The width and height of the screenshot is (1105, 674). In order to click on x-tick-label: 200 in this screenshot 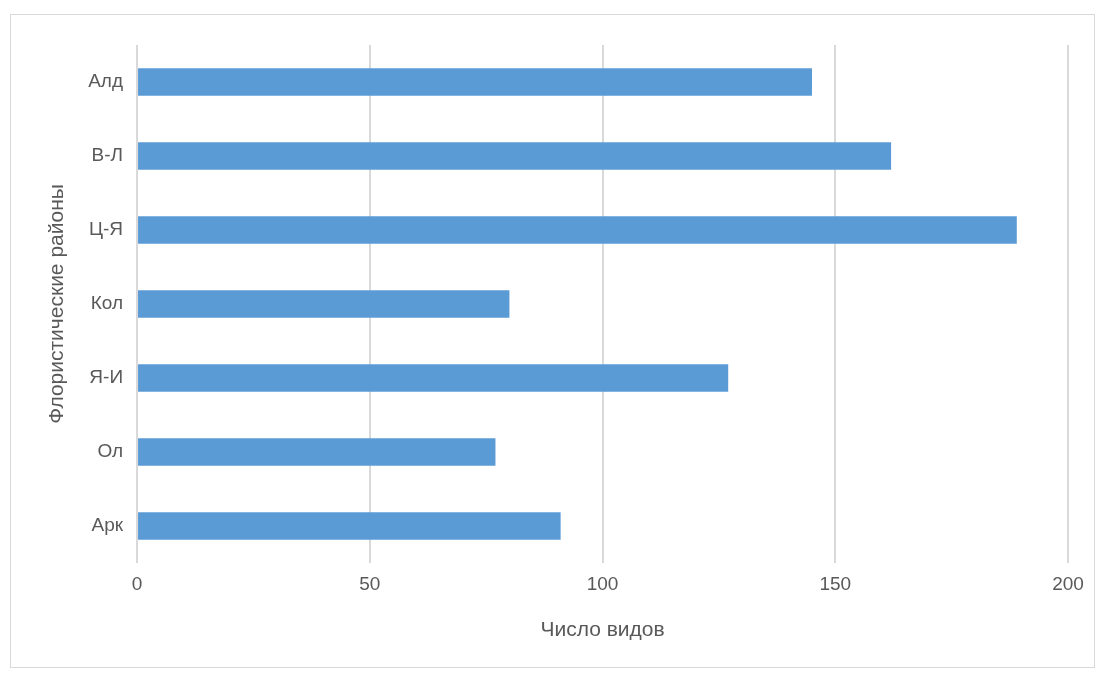, I will do `click(1068, 583)`.